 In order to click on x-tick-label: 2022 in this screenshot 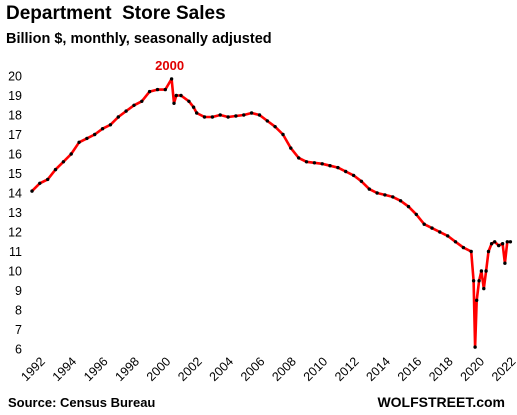, I will do `click(503, 369)`.